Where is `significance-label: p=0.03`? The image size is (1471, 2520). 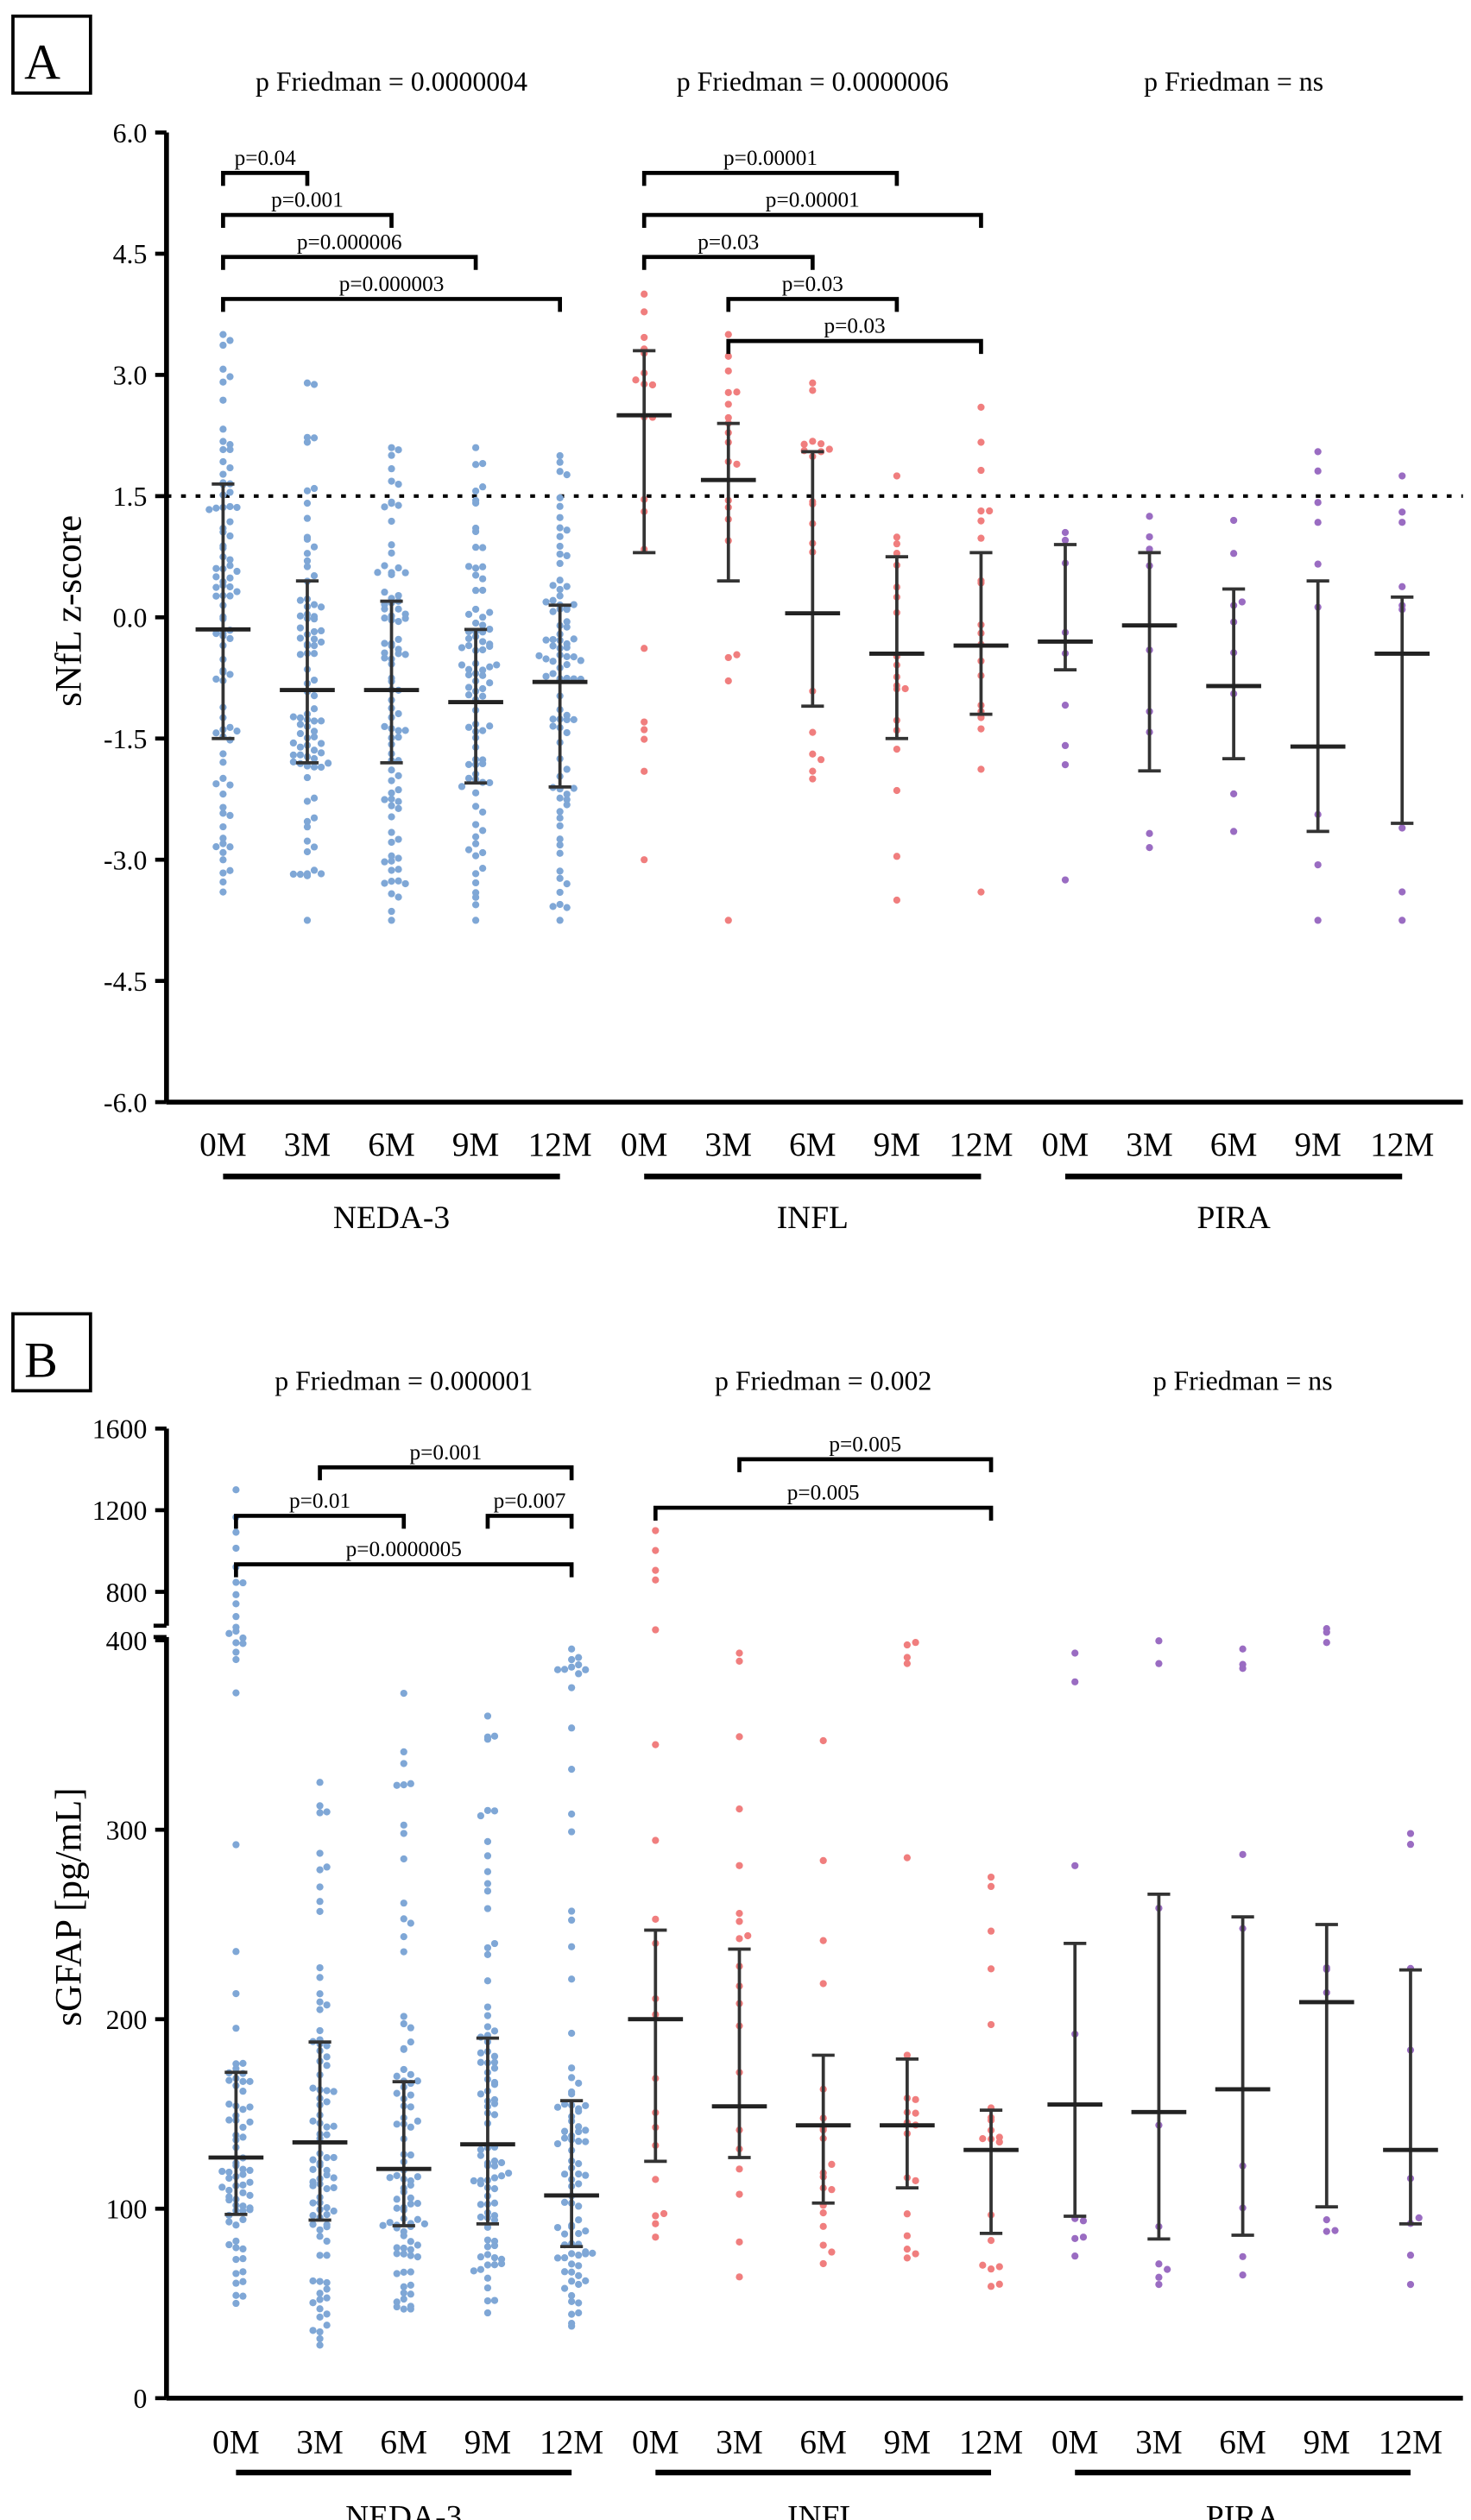
significance-label: p=0.03 is located at coordinates (812, 284).